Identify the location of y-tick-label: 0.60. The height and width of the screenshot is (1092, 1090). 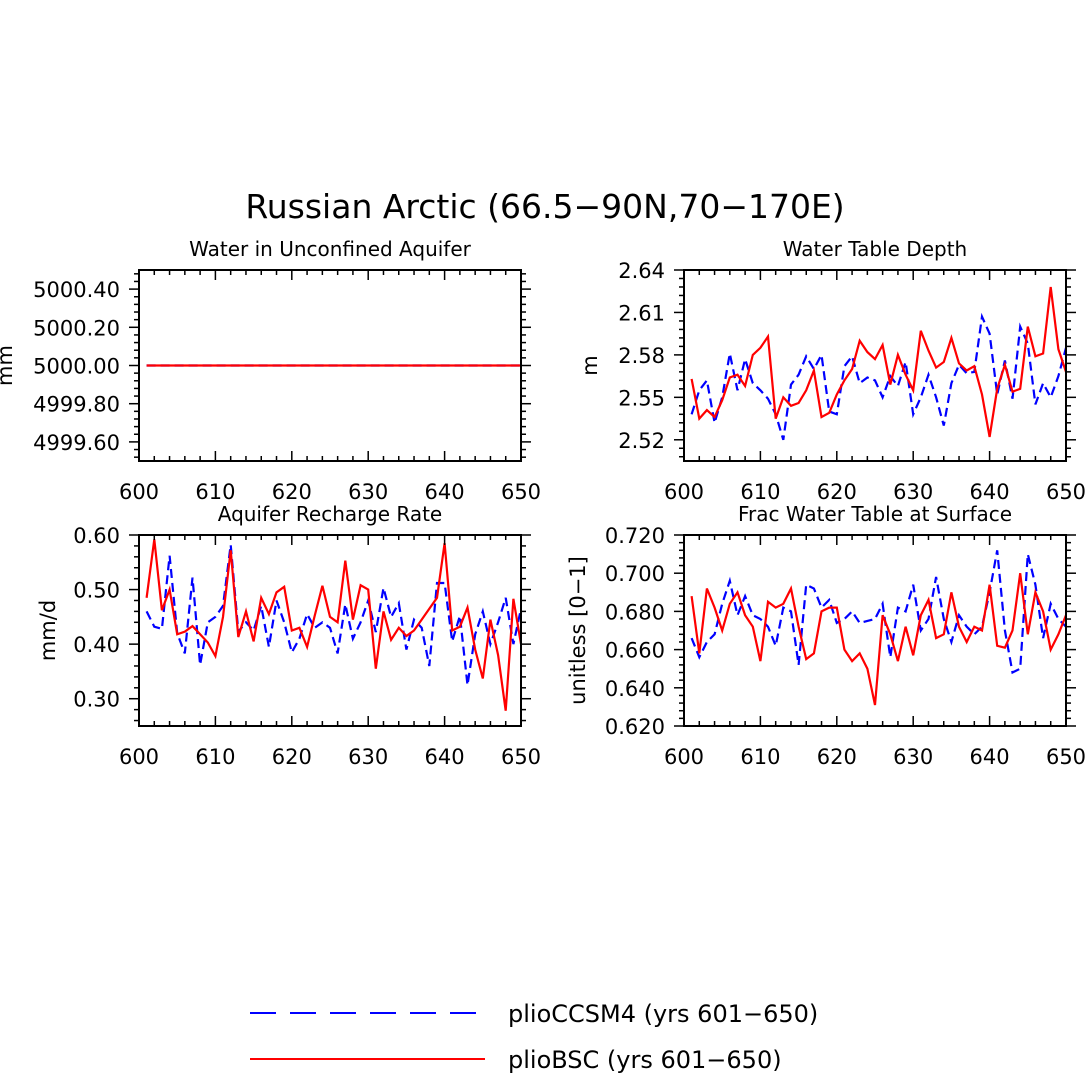
(96, 536).